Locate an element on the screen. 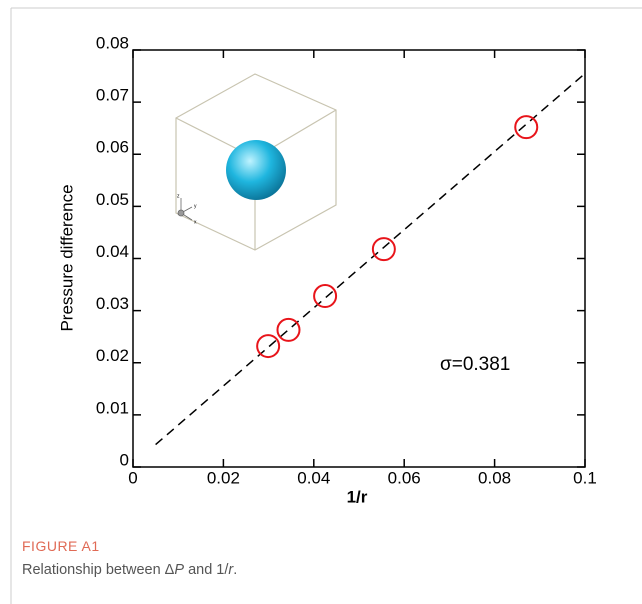  inset-triad is located at coordinates (185, 209).